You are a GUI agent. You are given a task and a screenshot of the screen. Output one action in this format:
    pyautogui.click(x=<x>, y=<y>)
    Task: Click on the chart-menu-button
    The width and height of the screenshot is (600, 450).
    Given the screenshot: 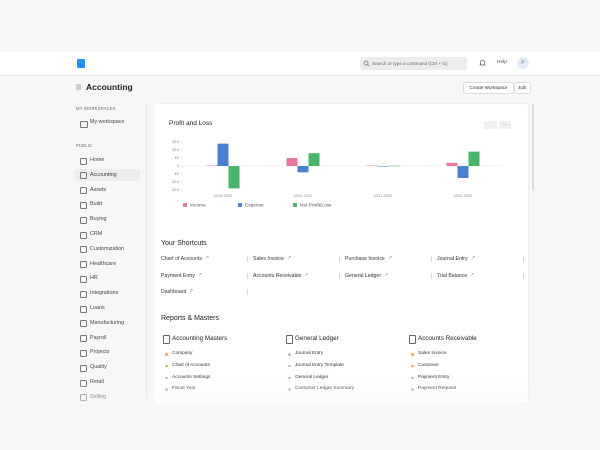 What is the action you would take?
    pyautogui.click(x=505, y=125)
    